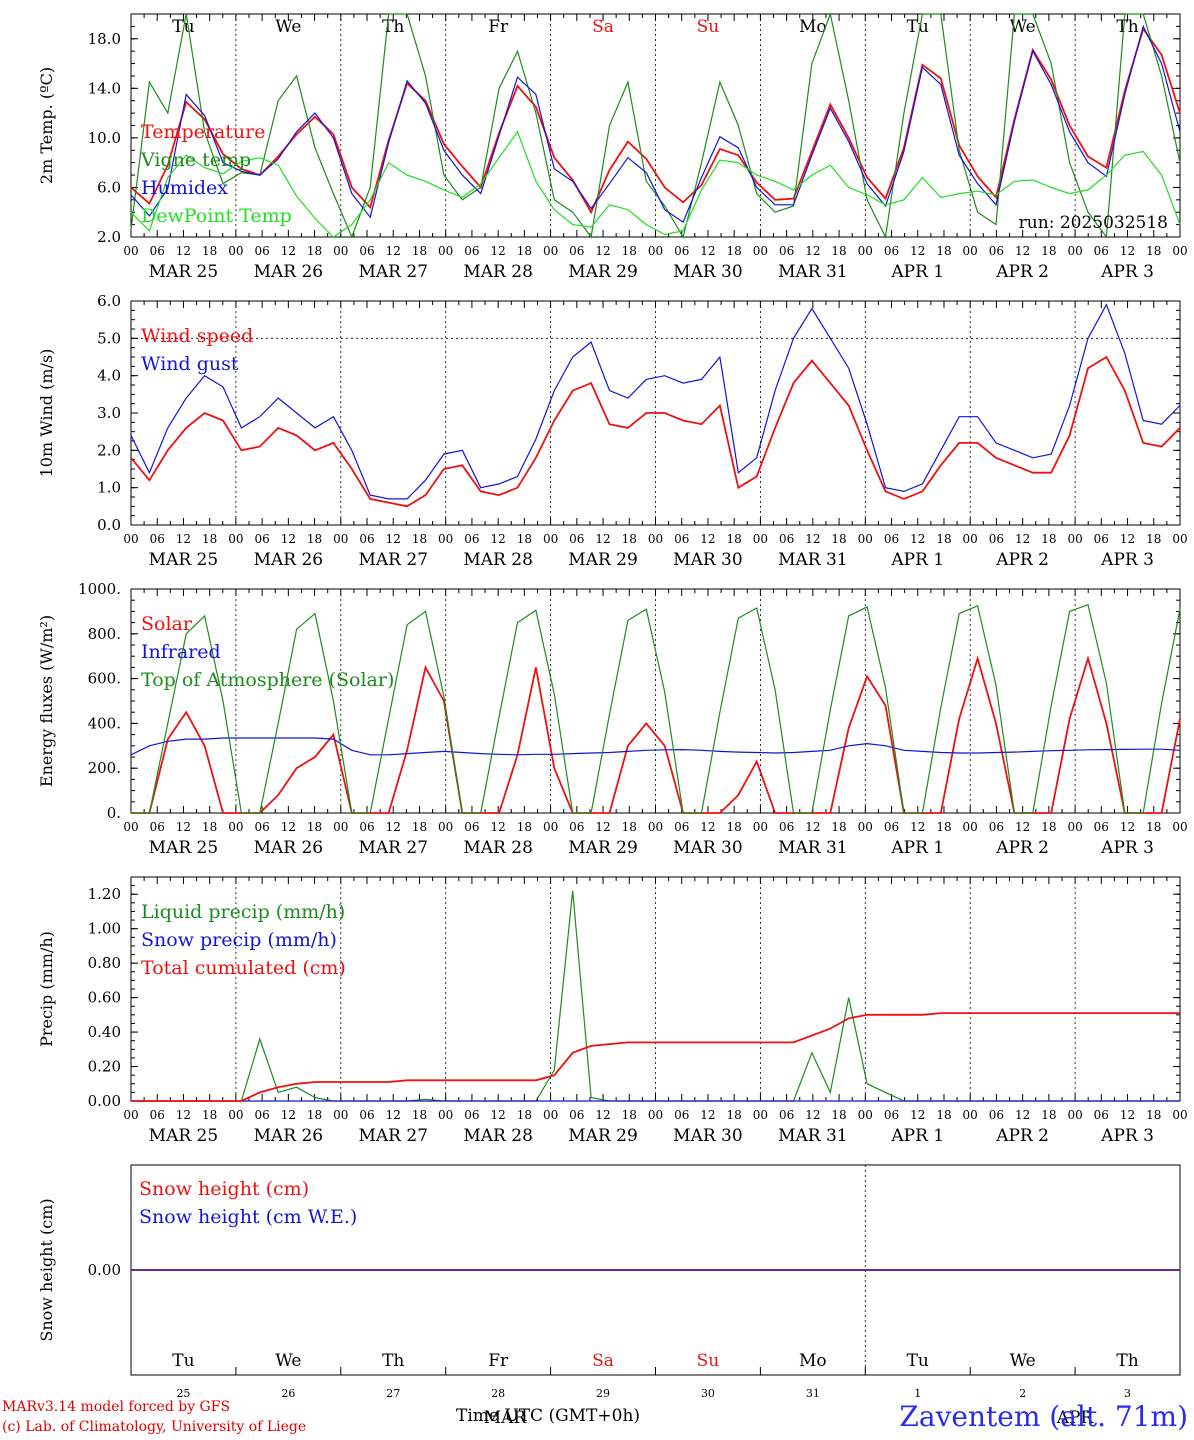 The width and height of the screenshot is (1194, 1440). Describe the element at coordinates (46, 125) in the screenshot. I see `y-axis-title-temperature: 2m Temp. (ºC)` at that location.